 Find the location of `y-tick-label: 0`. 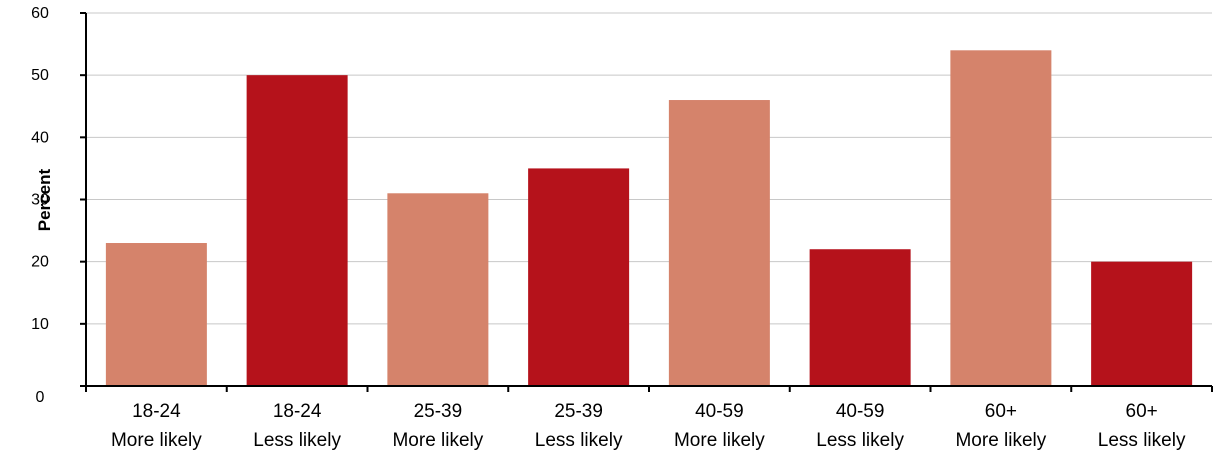

y-tick-label: 0 is located at coordinates (40, 397).